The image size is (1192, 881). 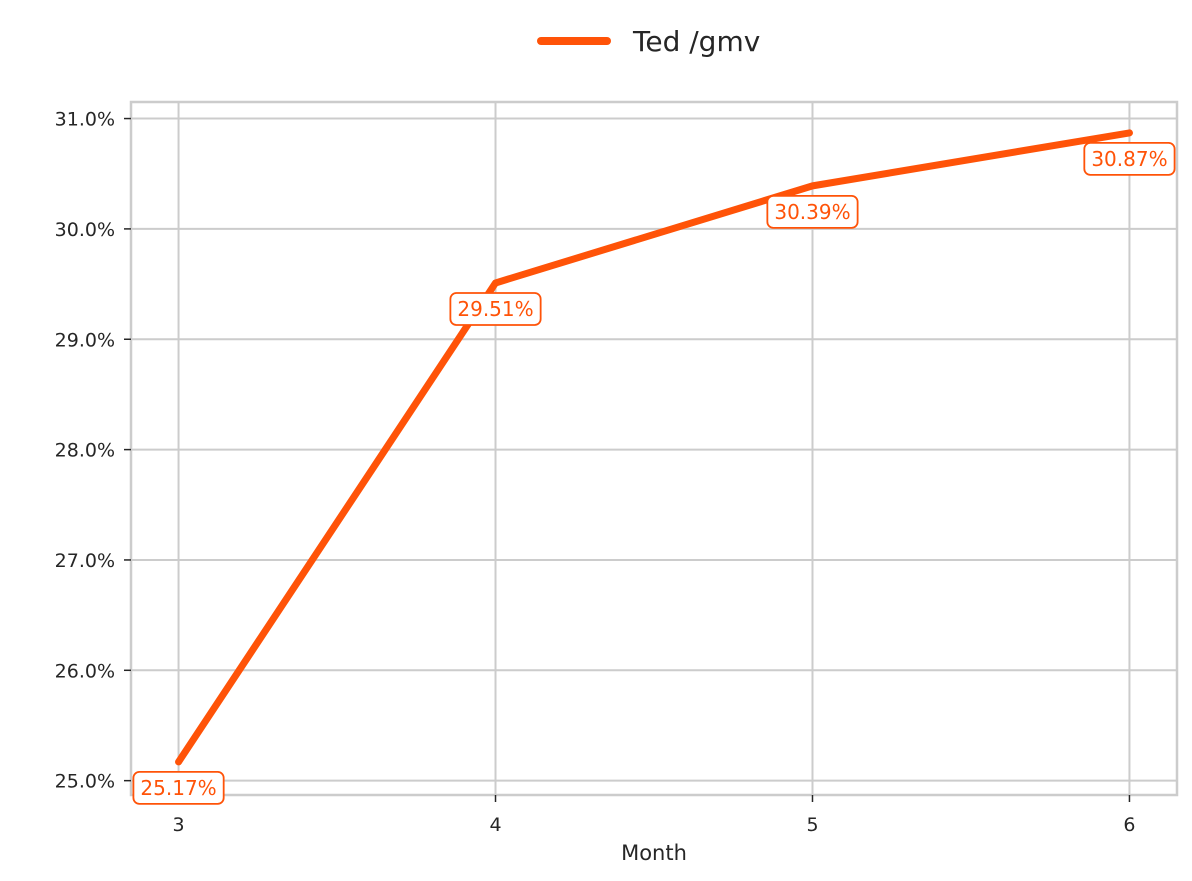 I want to click on x-tick-label: 4, so click(x=495, y=825).